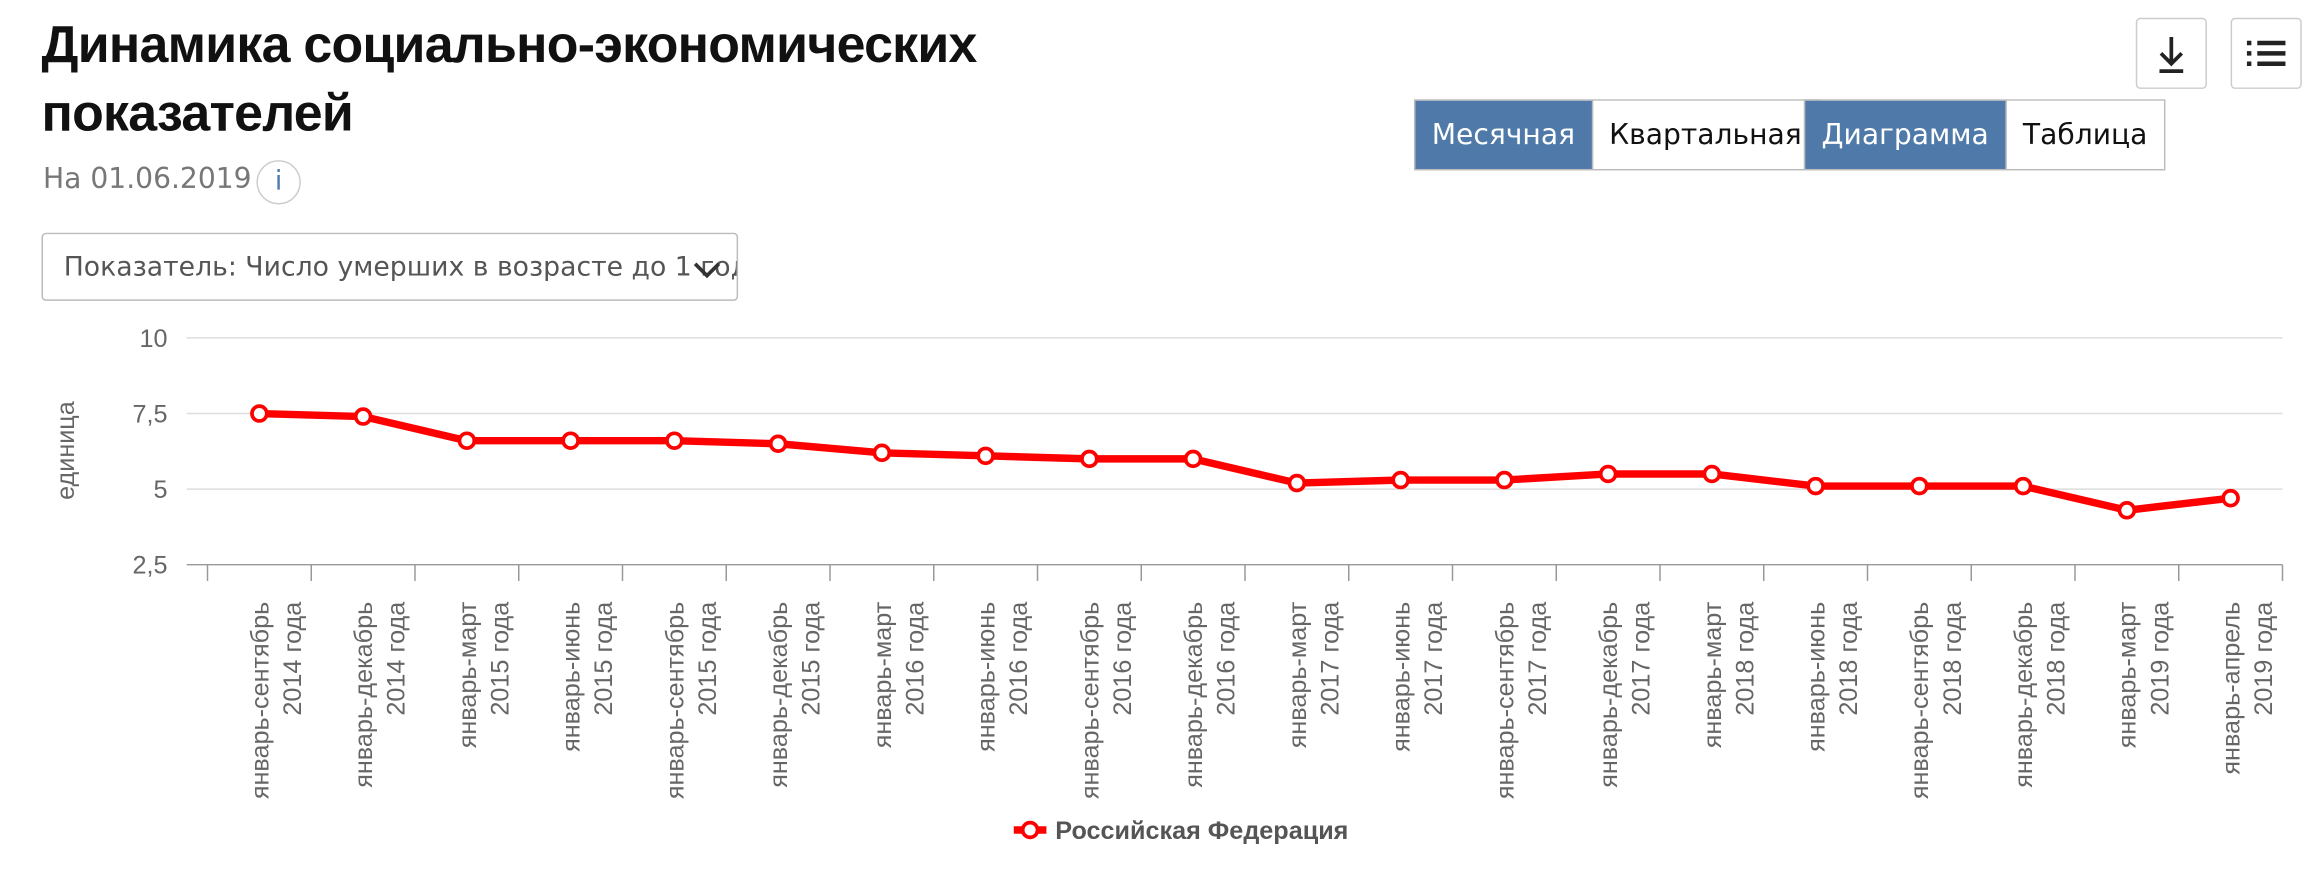  I want to click on line, so click(1245, 461).